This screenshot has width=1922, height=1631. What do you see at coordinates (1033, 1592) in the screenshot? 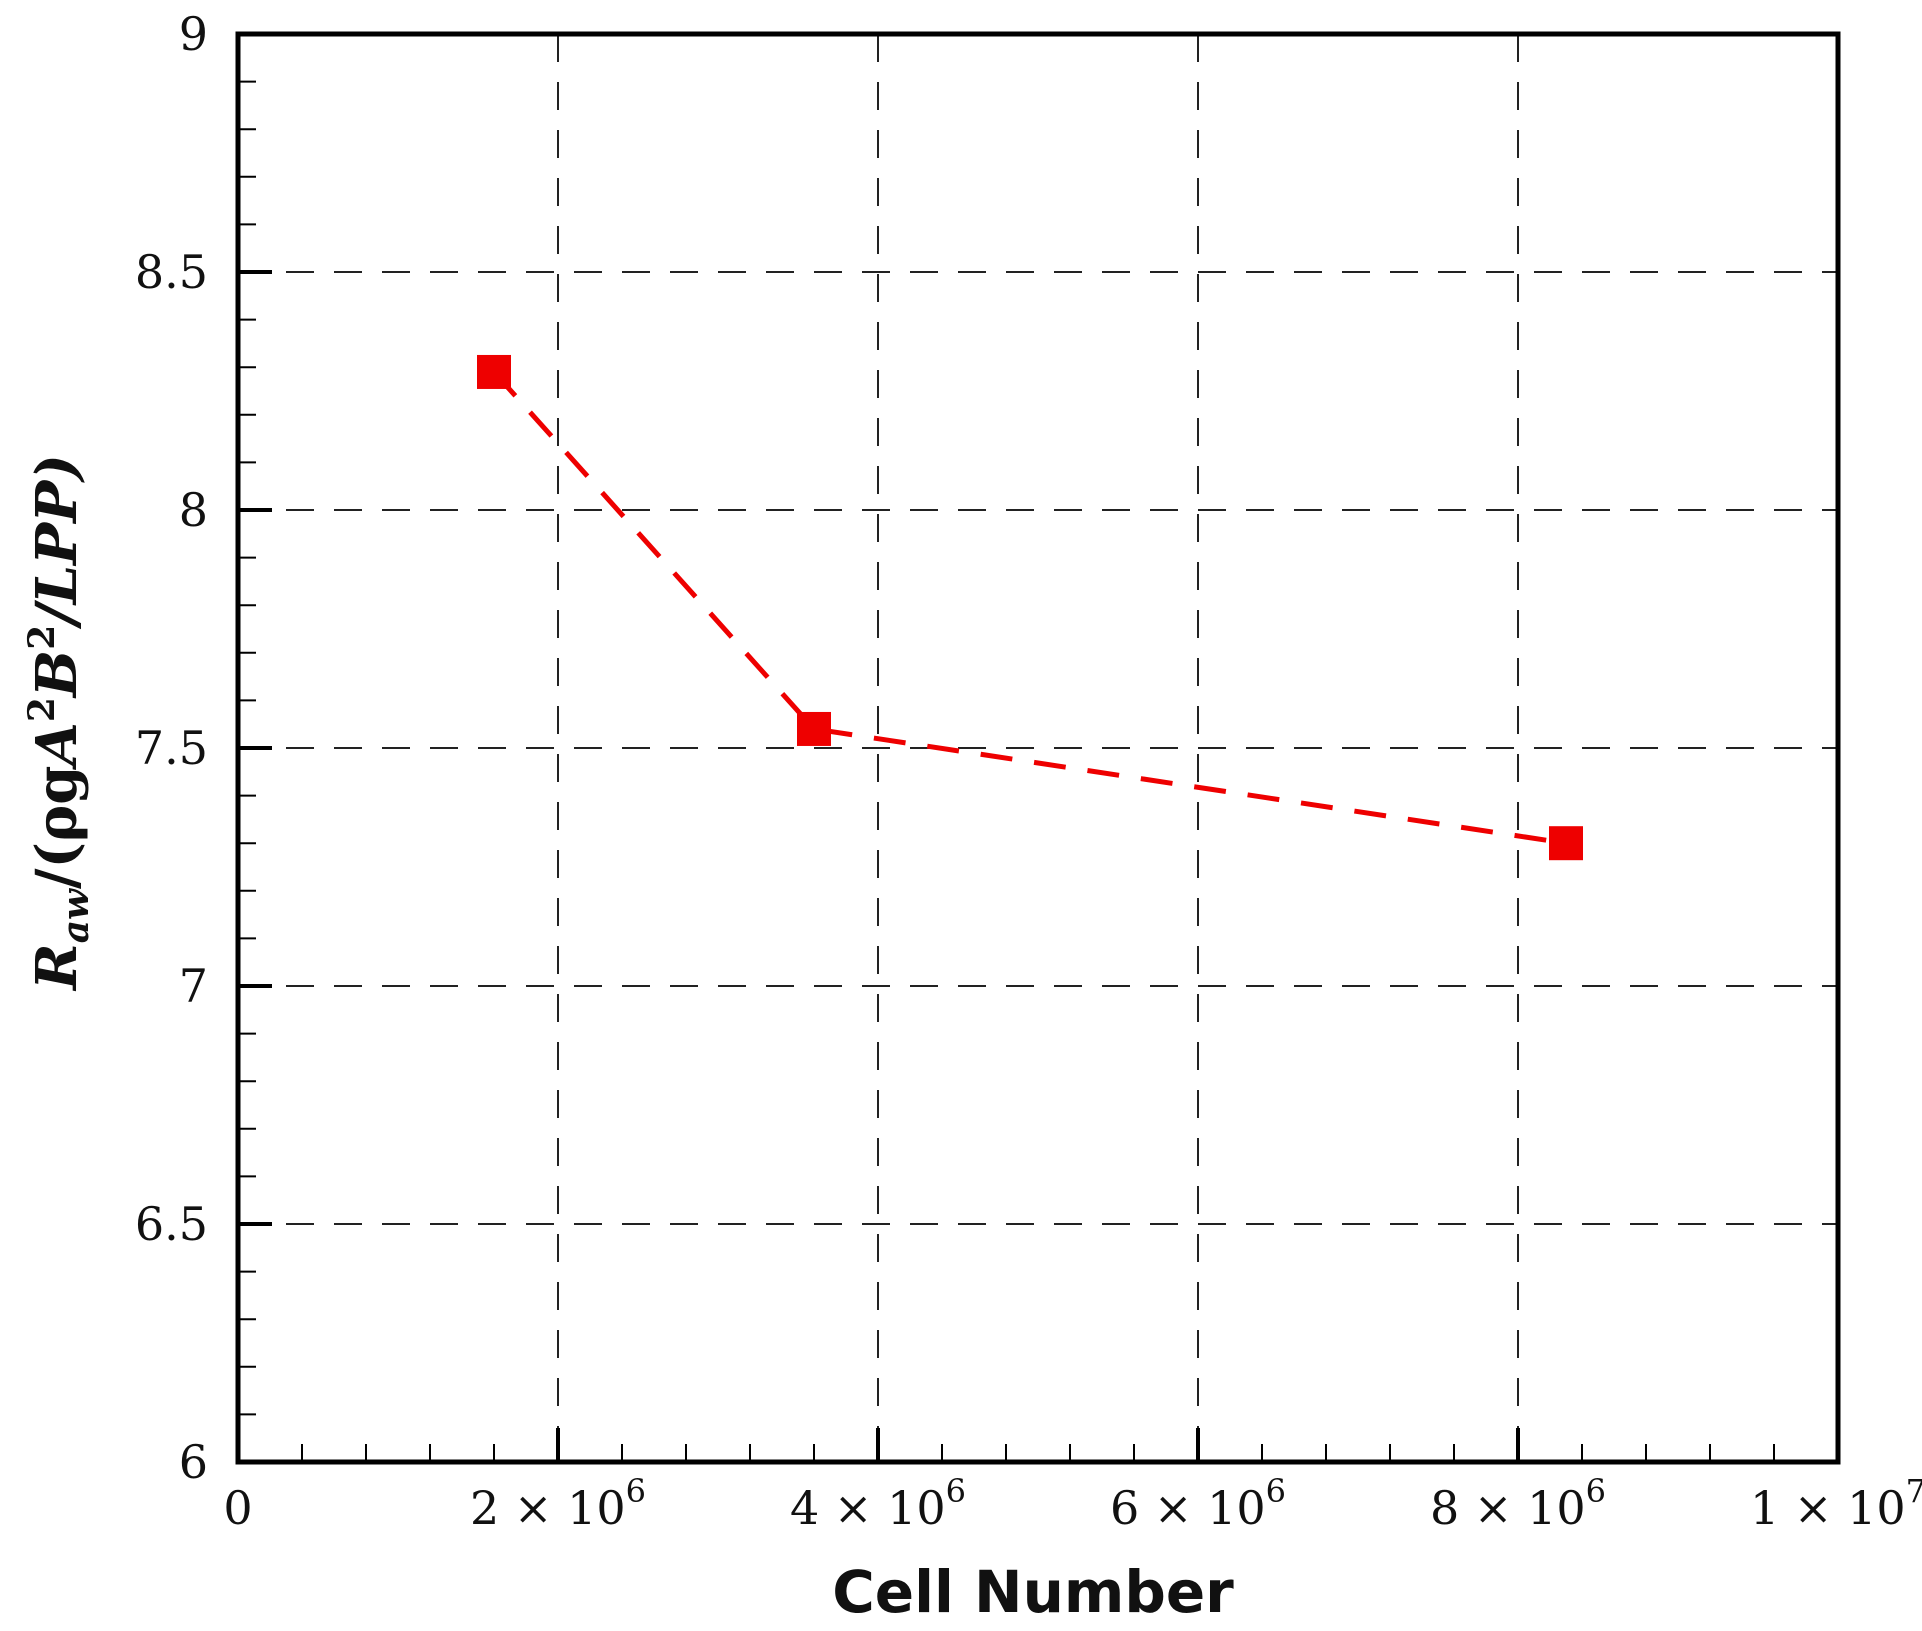
I see `x-axis-label: Cell Number` at bounding box center [1033, 1592].